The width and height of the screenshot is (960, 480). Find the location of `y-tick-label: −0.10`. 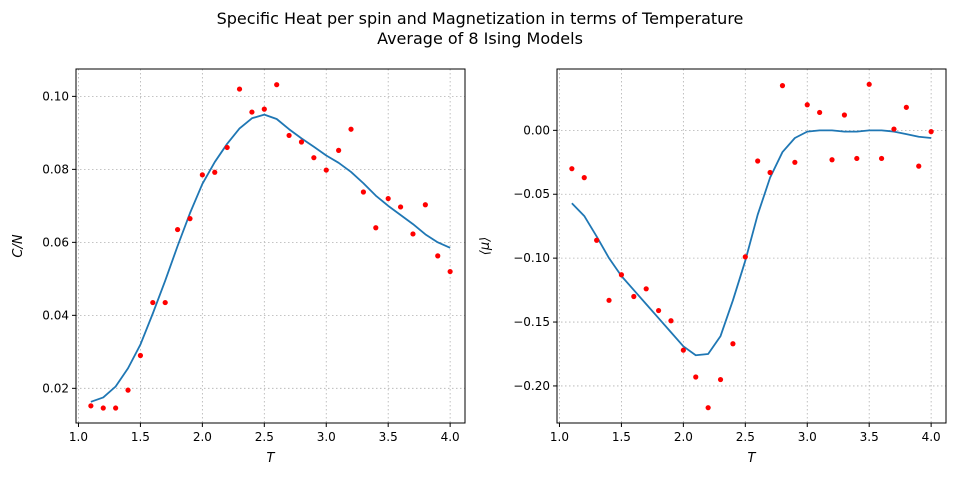

y-tick-label: −0.10 is located at coordinates (531, 258).